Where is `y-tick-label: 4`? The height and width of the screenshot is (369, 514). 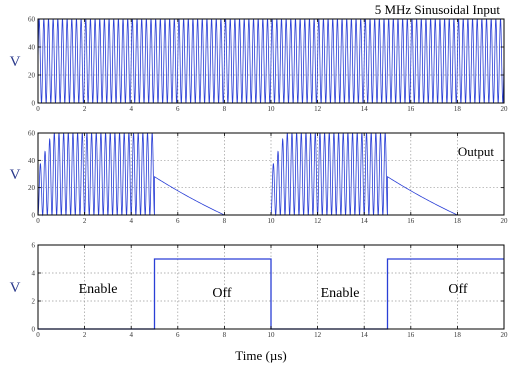
y-tick-label: 4 is located at coordinates (34, 274).